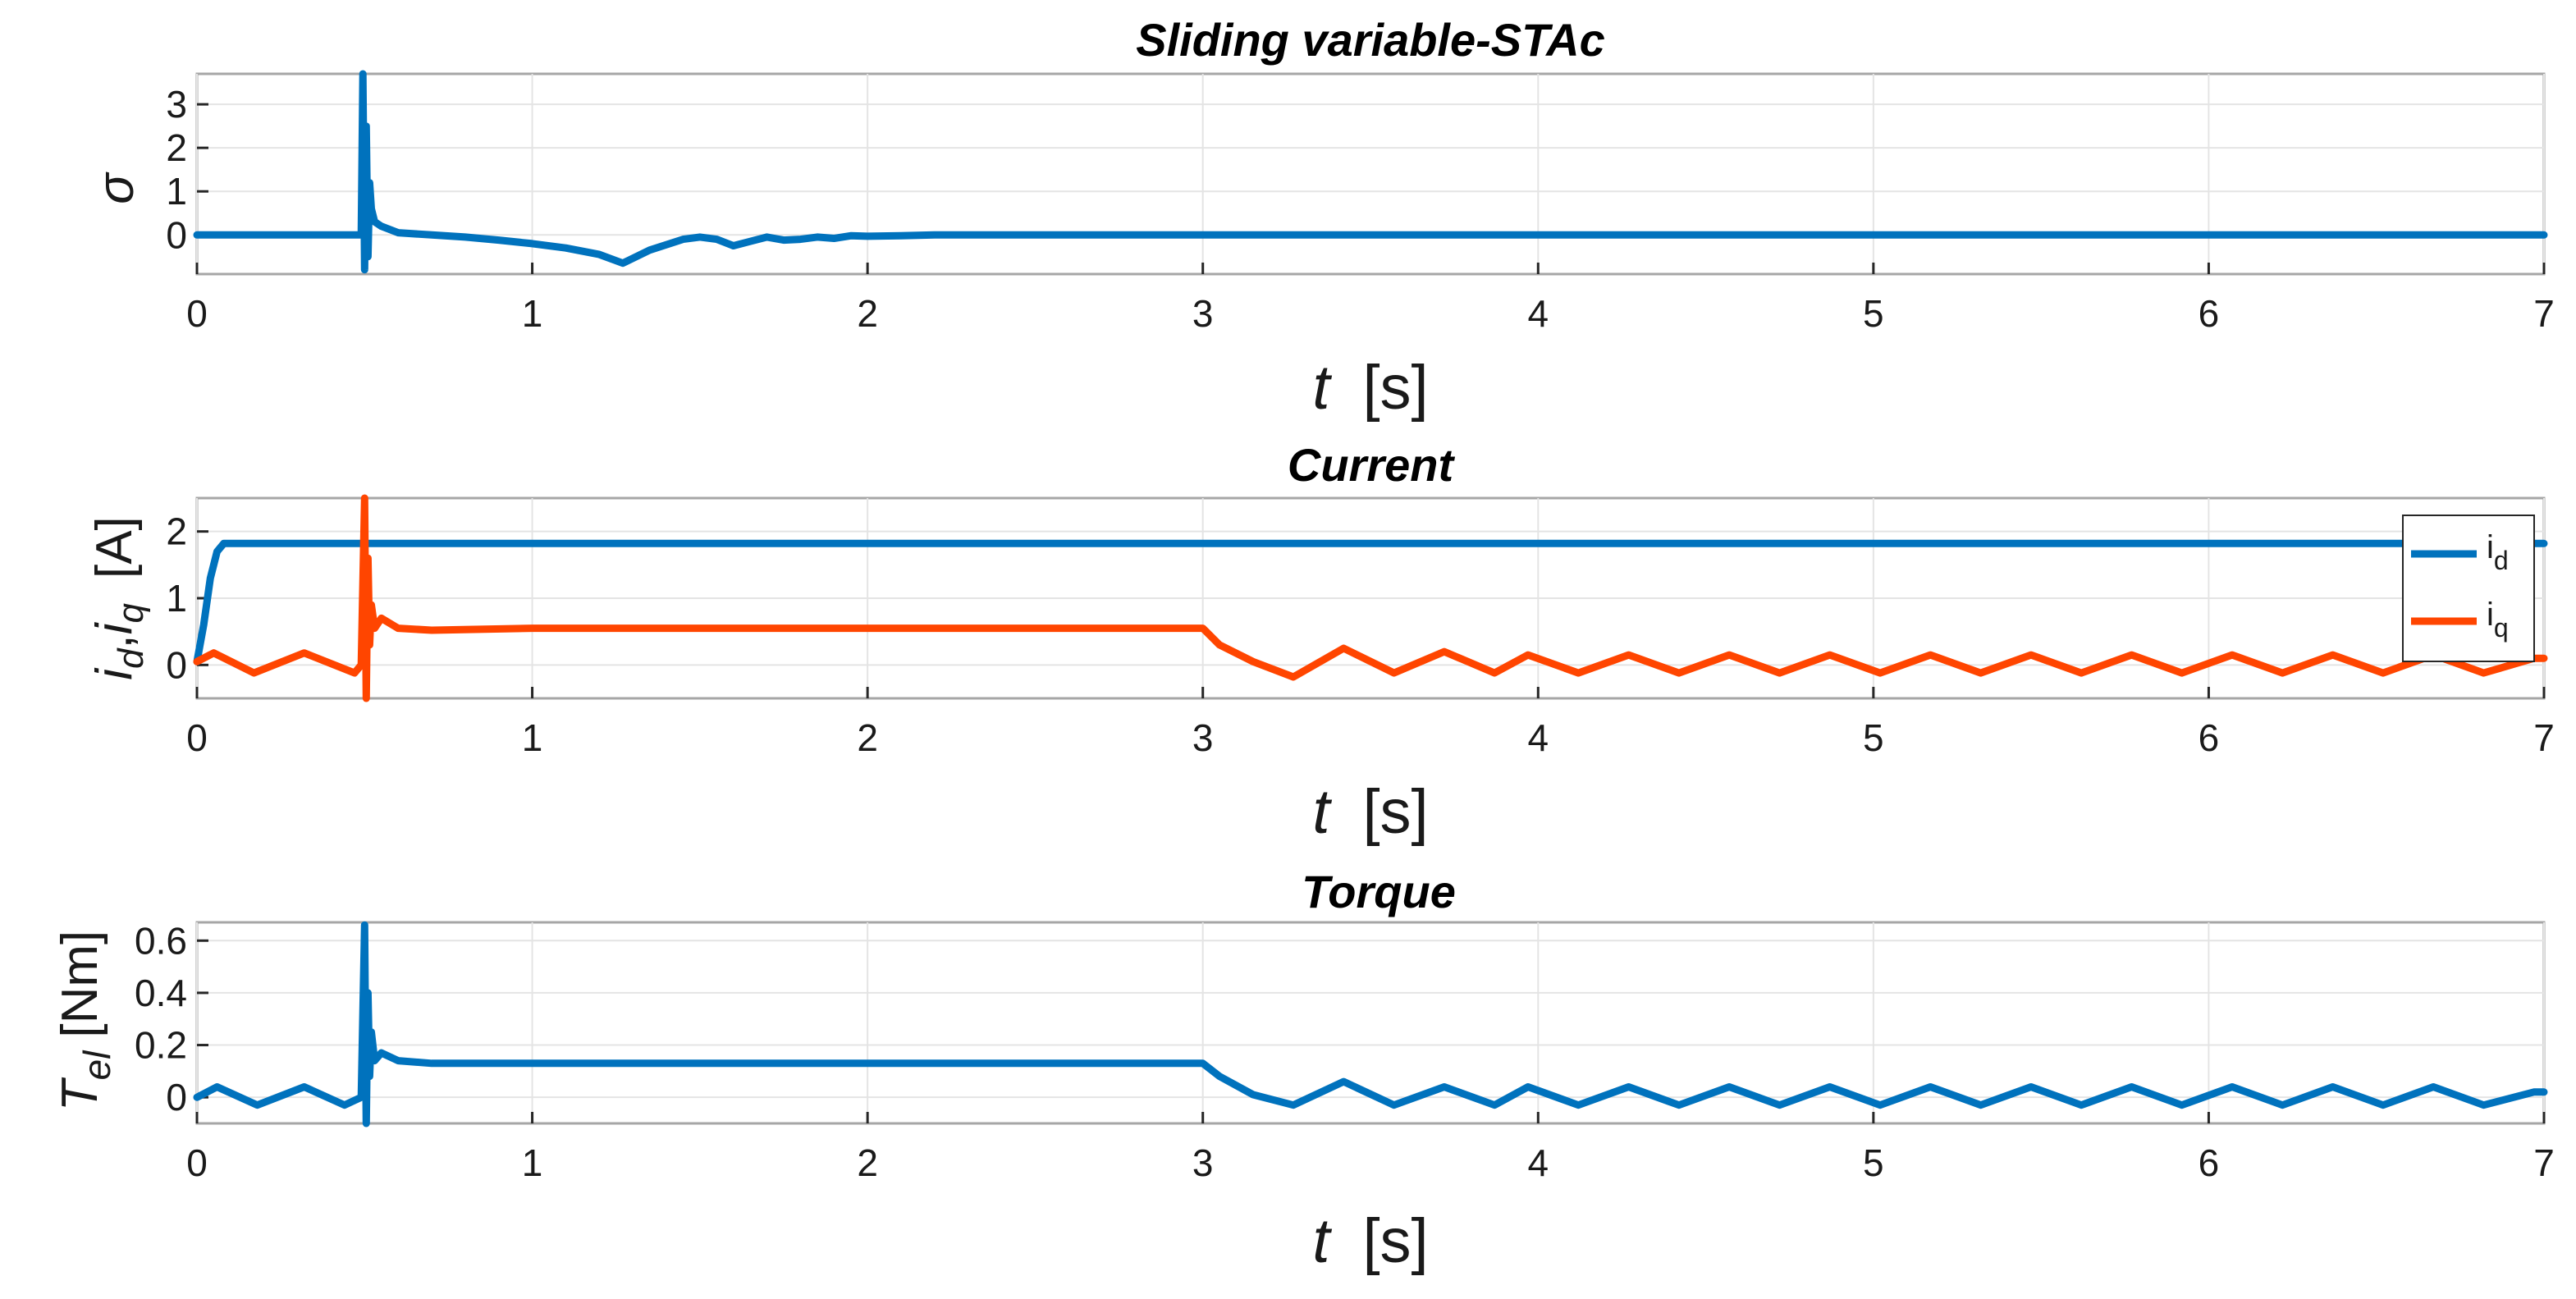  I want to click on chart-title: Torque, so click(1379, 891).